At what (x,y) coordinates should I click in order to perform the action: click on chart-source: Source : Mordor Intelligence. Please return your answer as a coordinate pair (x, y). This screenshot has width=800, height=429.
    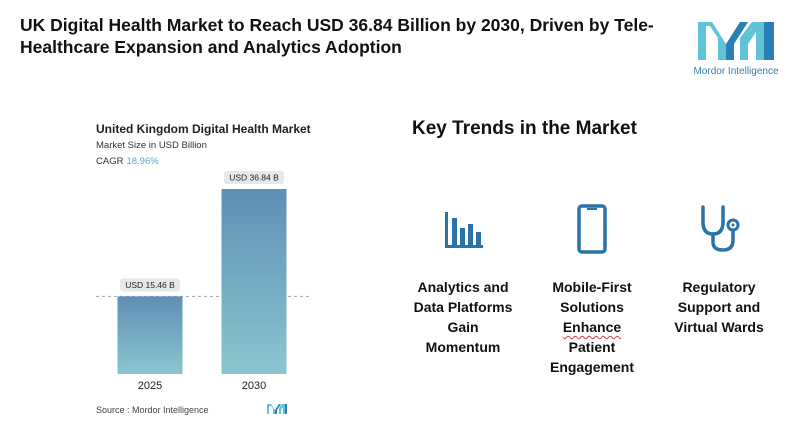
    Looking at the image, I should click on (152, 410).